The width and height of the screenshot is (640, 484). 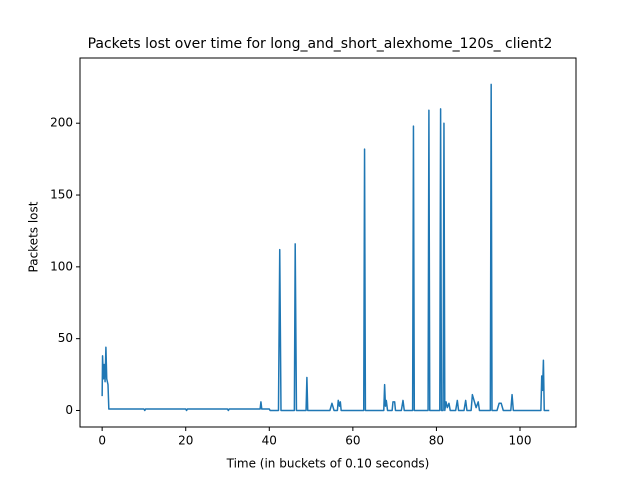 What do you see at coordinates (352, 441) in the screenshot?
I see `x-tick-label: 60` at bounding box center [352, 441].